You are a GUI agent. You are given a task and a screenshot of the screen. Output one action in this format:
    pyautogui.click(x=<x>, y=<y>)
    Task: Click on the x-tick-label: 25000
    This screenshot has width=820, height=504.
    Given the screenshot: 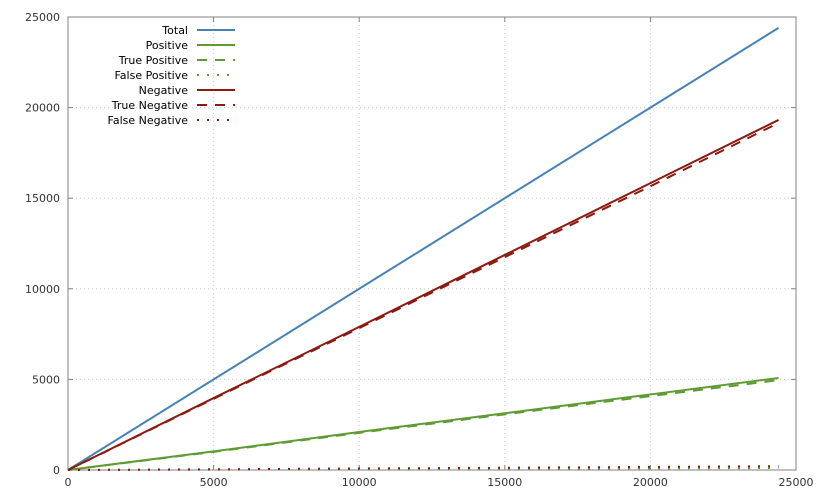 What is the action you would take?
    pyautogui.click(x=796, y=482)
    